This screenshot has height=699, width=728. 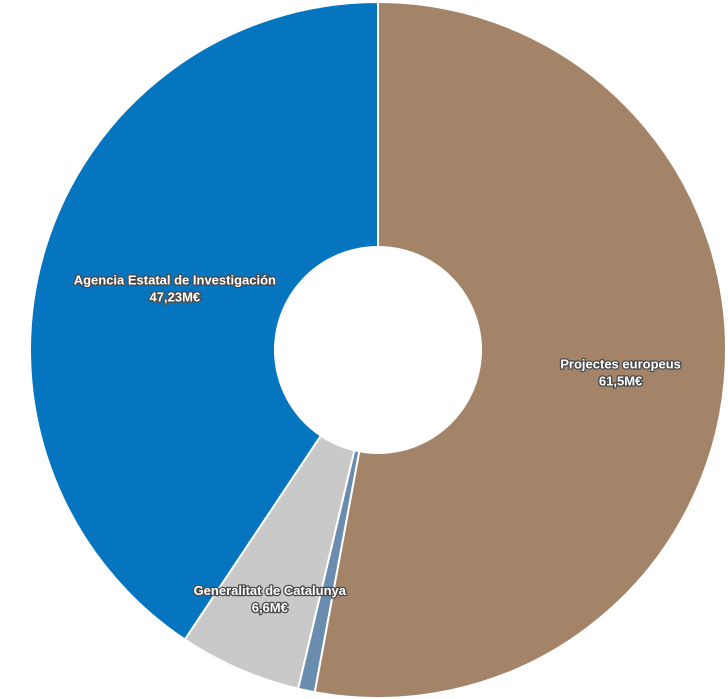 I want to click on slice-label-agencia-estatal-de-investigacion: Agencia Estatal de Investigación, so click(x=175, y=279).